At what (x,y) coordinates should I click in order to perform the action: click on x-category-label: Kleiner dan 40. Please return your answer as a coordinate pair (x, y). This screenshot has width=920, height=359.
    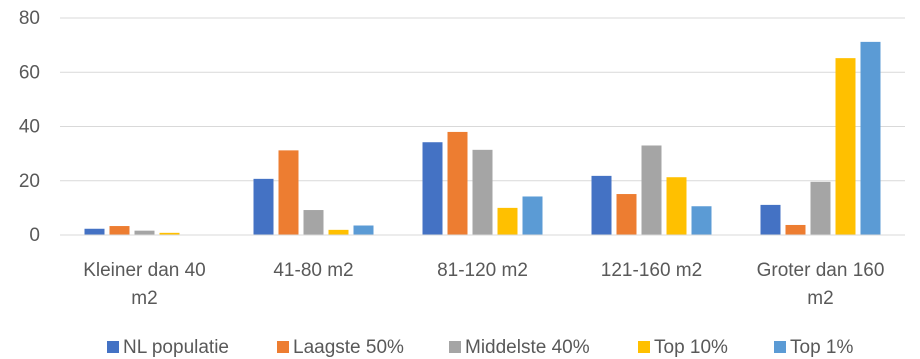
    Looking at the image, I should click on (144, 270).